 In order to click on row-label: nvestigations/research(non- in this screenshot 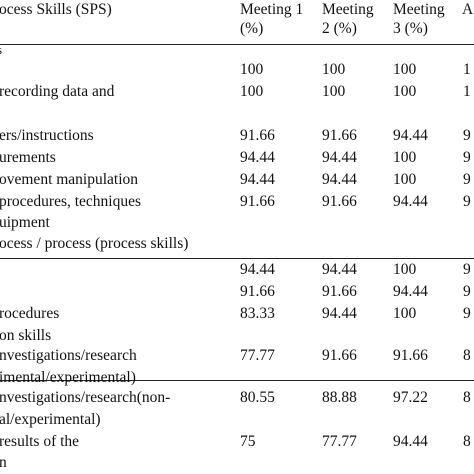, I will do `click(85, 397)`.